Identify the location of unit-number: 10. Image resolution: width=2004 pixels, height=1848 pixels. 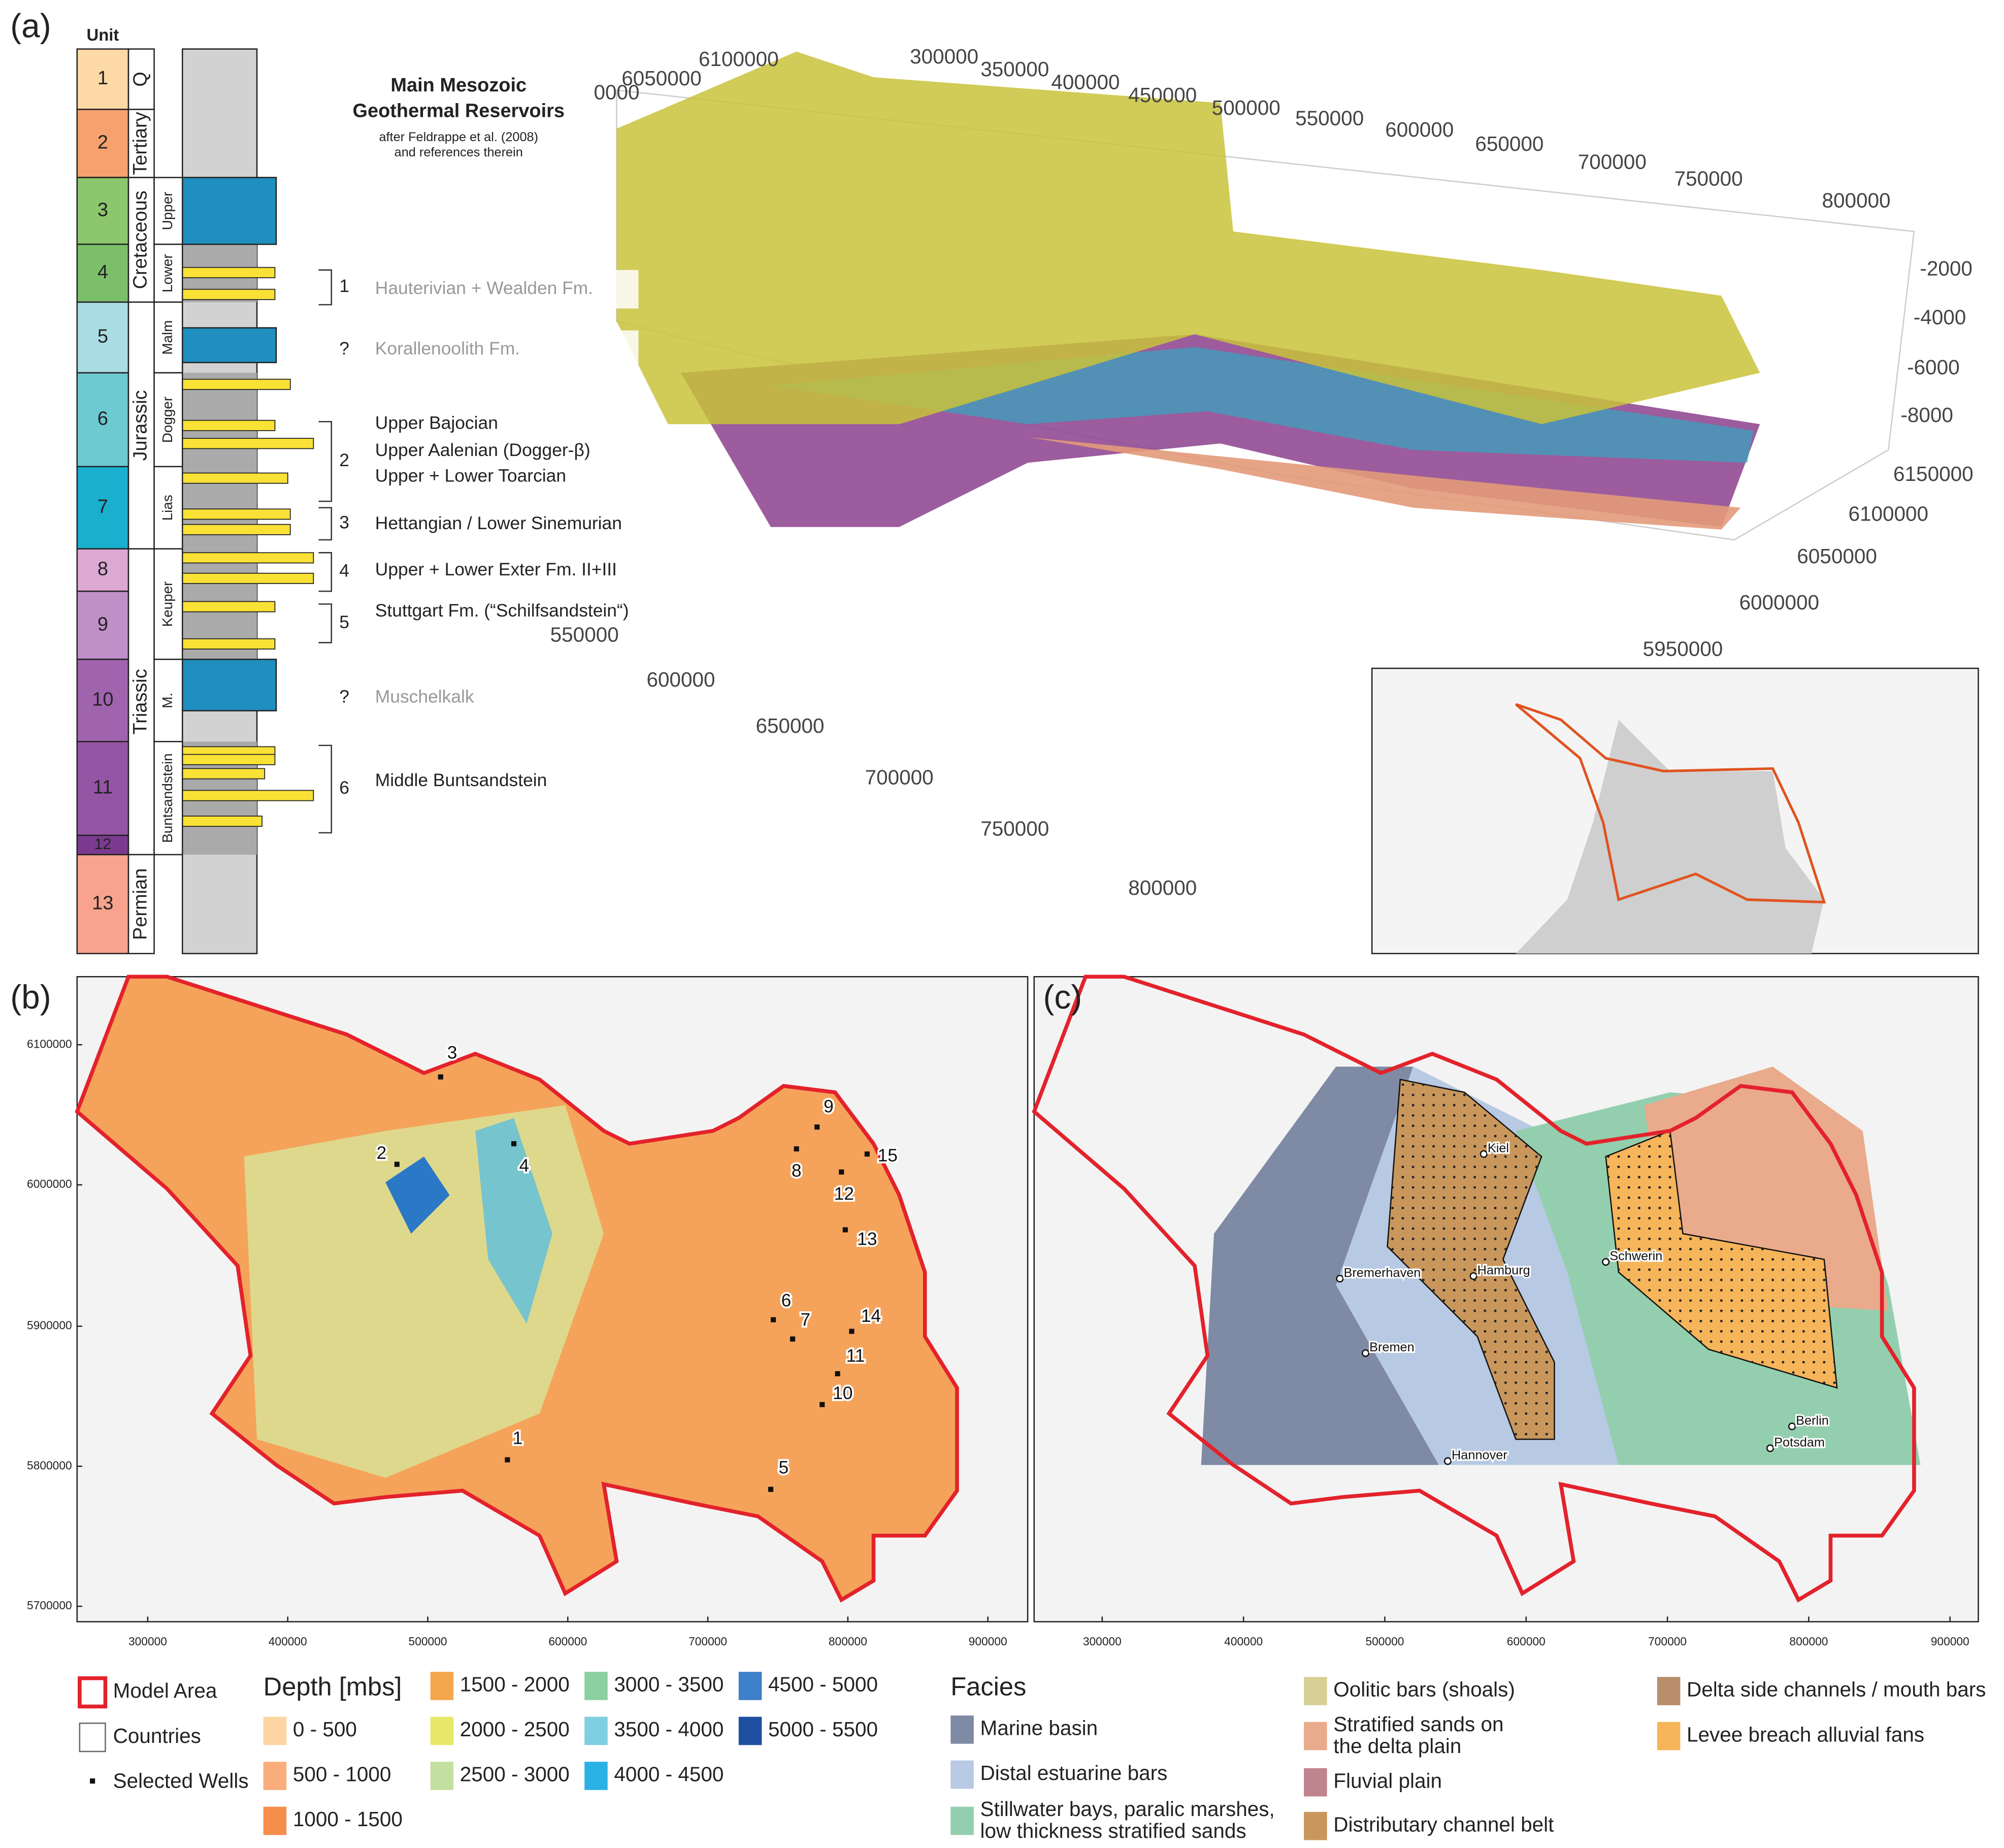
(102, 699).